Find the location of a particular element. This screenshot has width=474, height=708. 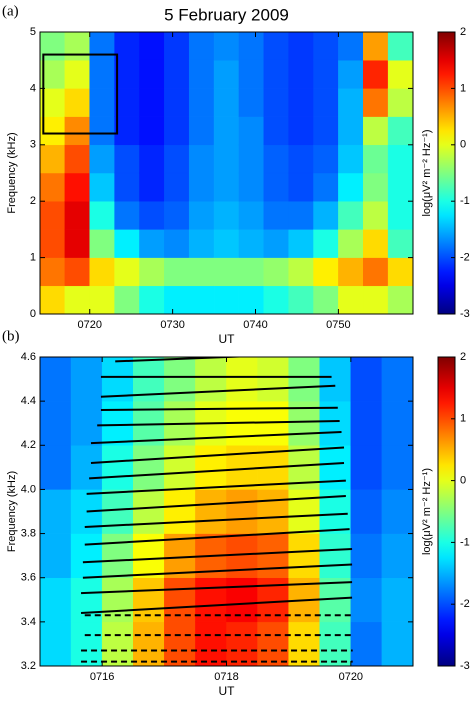

colorbar-label: log(μV² m⁻² Hz⁻¹) is located at coordinates (427, 172).